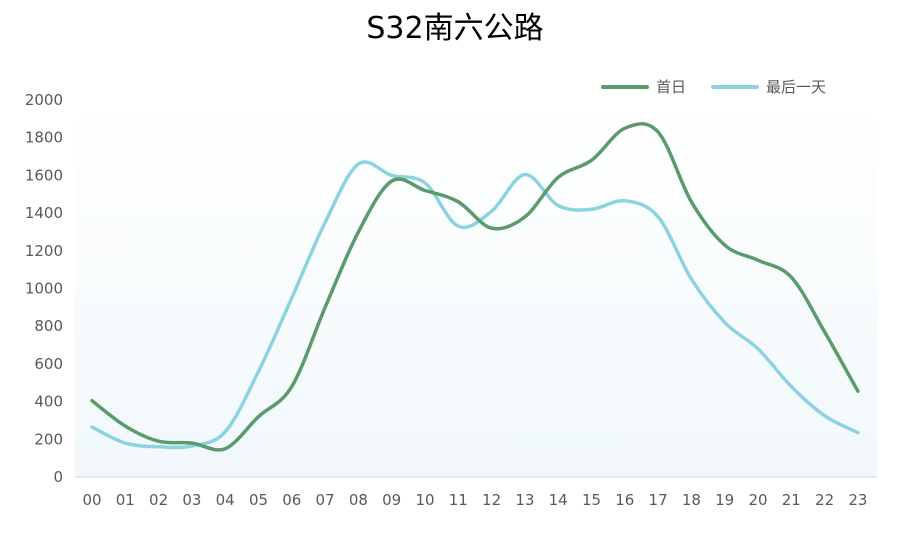 This screenshot has width=900, height=545. Describe the element at coordinates (44, 175) in the screenshot. I see `y-tick-label: 1600` at that location.